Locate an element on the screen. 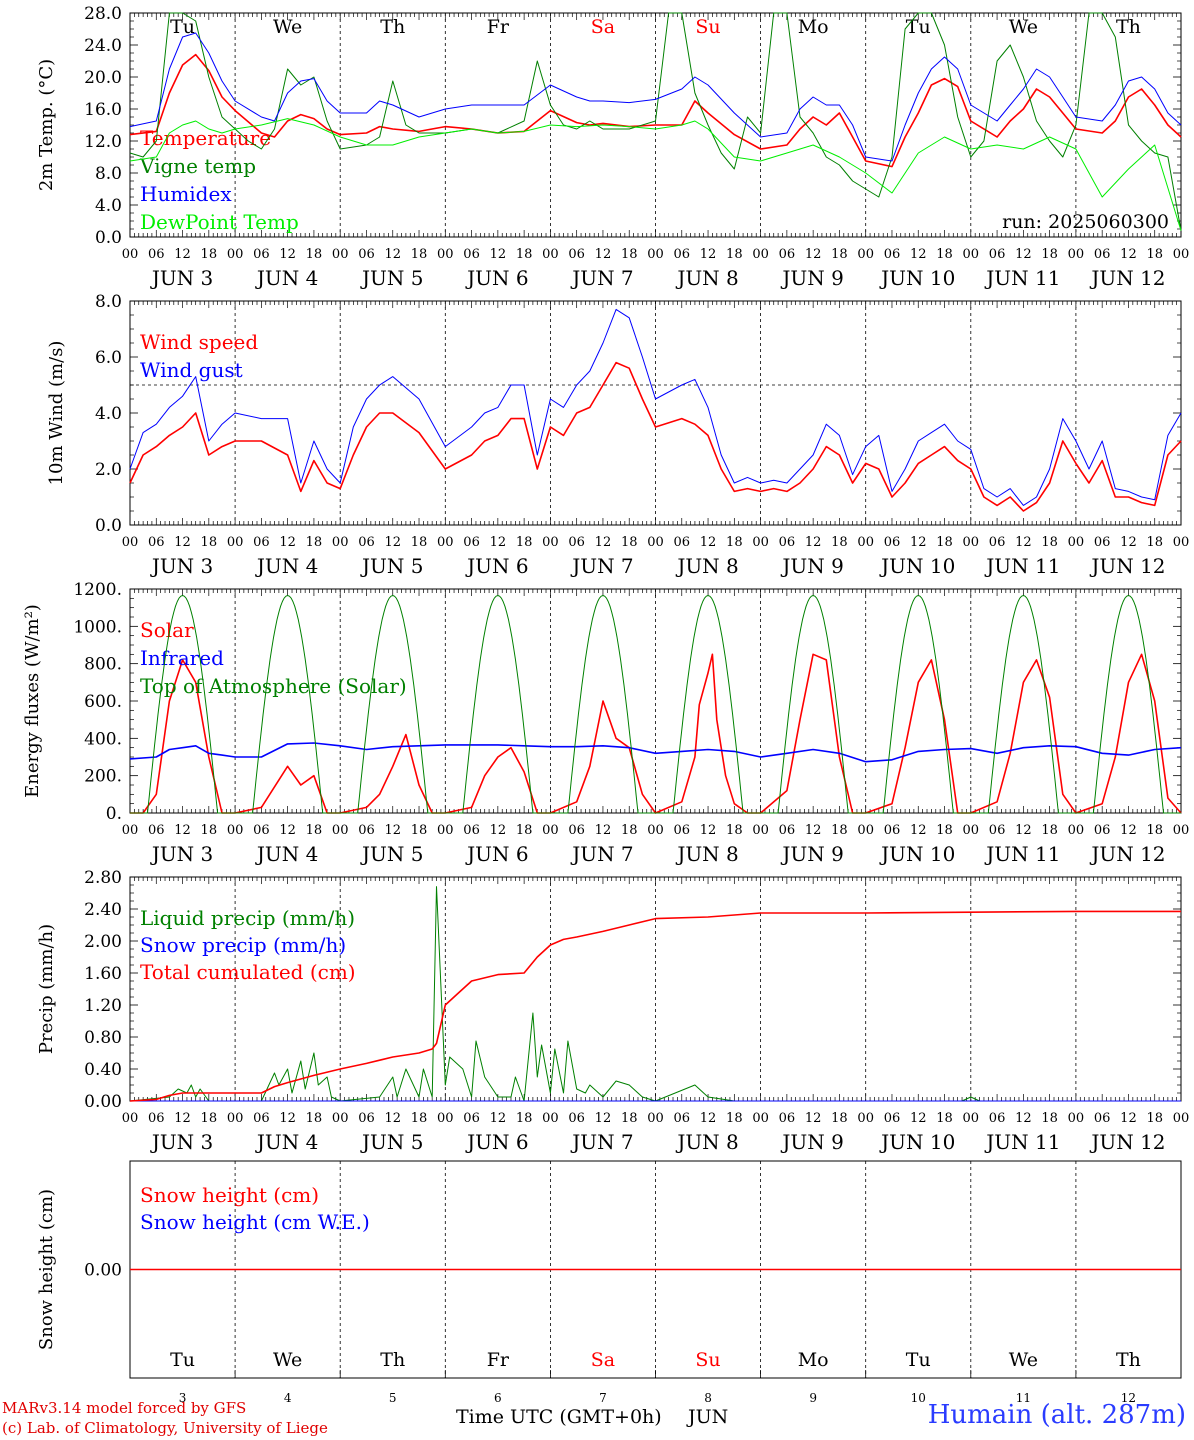 The height and width of the screenshot is (1440, 1194). day-number-label: 4 is located at coordinates (288, 1398).